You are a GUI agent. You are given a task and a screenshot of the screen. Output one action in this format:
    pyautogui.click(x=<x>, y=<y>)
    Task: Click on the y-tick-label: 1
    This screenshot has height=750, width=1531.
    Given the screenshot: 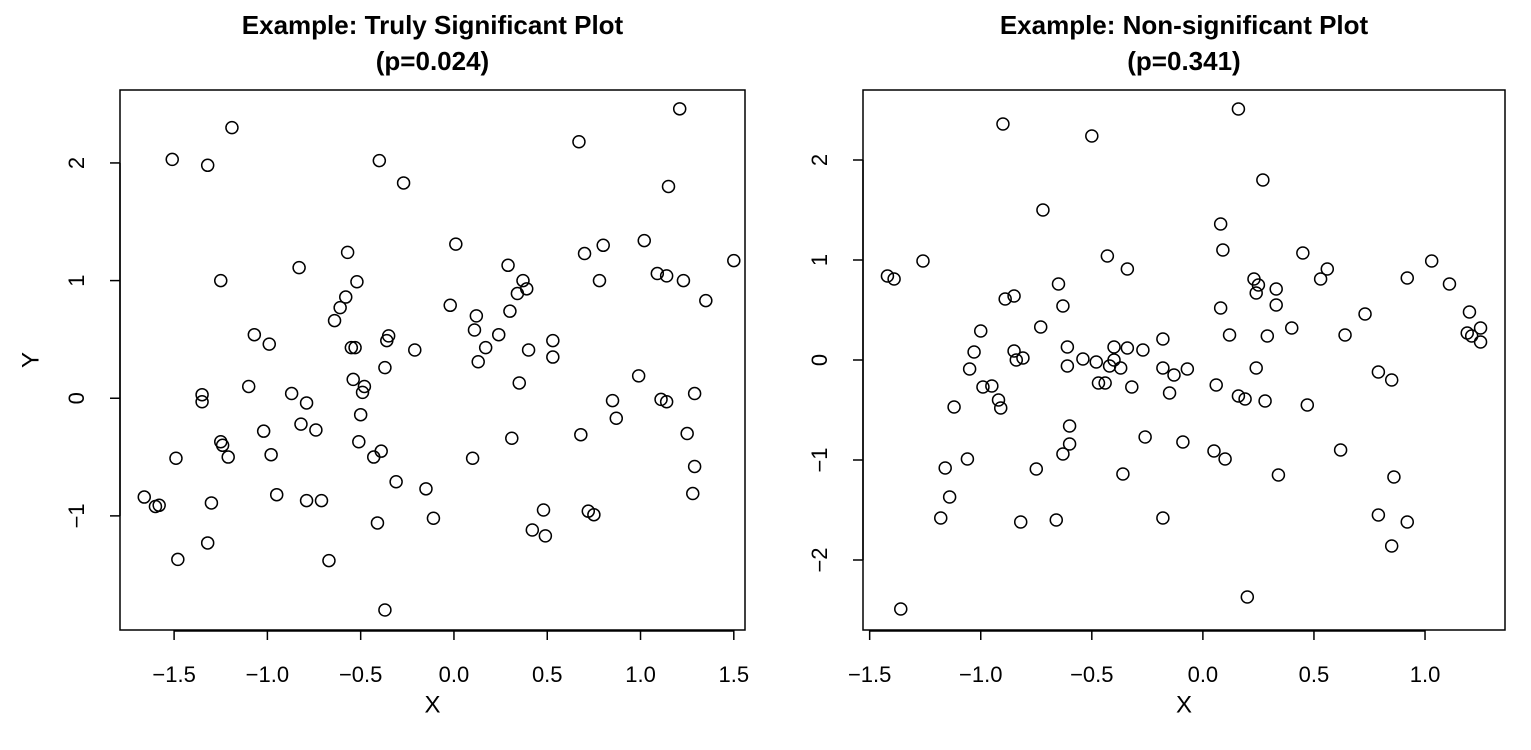 What is the action you would take?
    pyautogui.click(x=819, y=260)
    